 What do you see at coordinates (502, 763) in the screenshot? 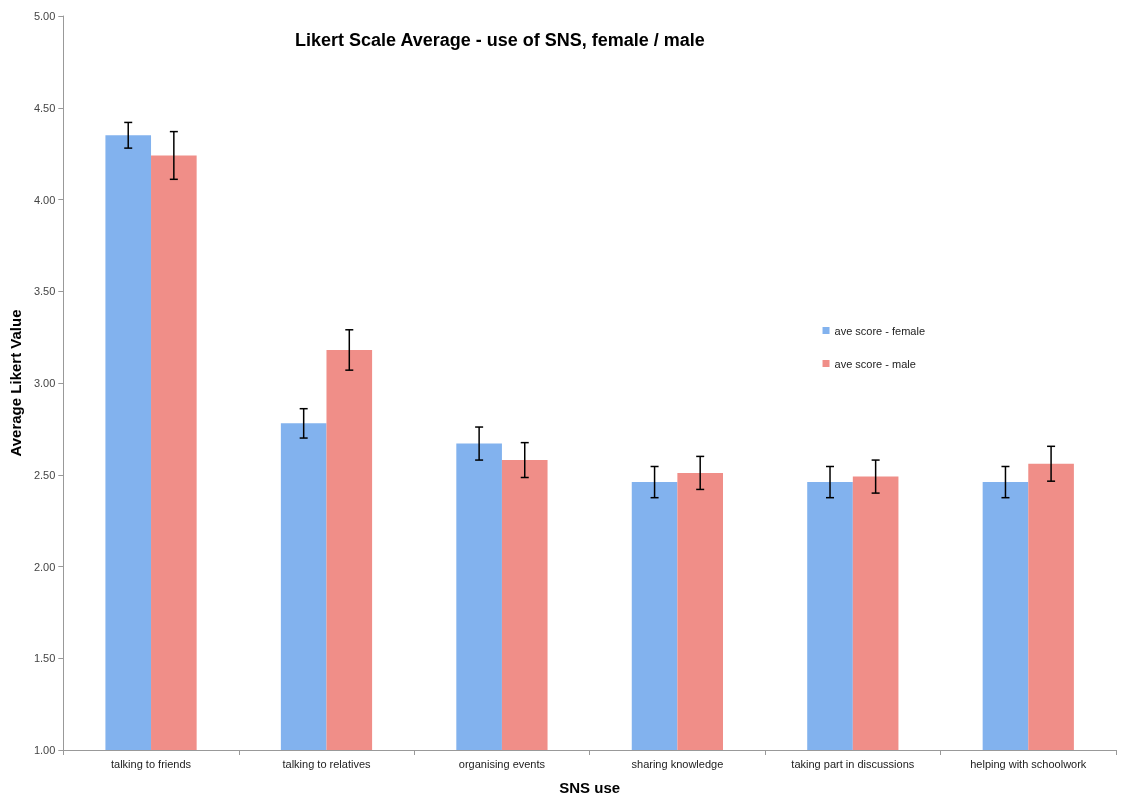
I see `x-tick-label: organising events` at bounding box center [502, 763].